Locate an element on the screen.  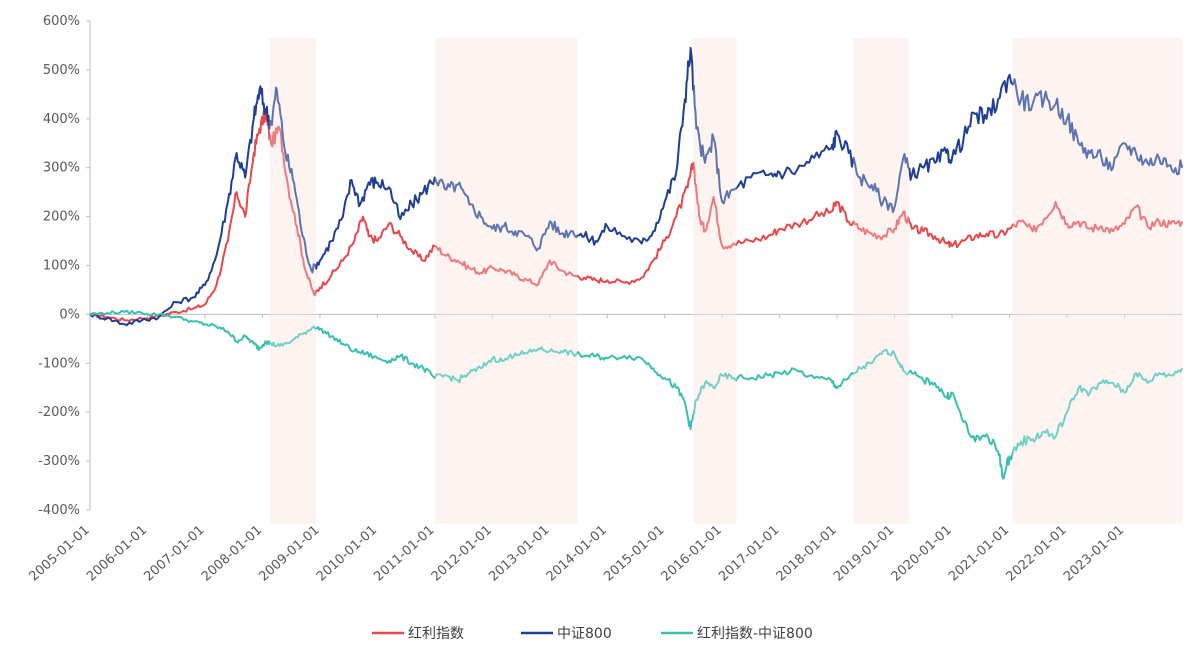
x-tick-label: 2008-01-01 is located at coordinates (232, 554).